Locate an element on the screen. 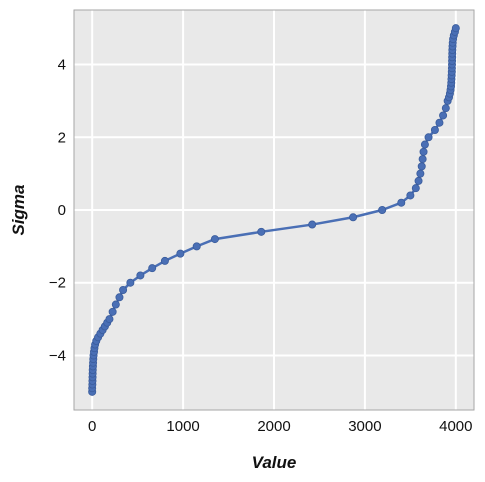 The width and height of the screenshot is (485, 482). y-tick-label: −4 is located at coordinates (57, 355).